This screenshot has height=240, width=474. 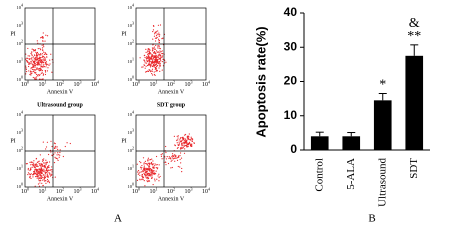 What do you see at coordinates (12, 141) in the screenshot?
I see `y-axis-label: PI` at bounding box center [12, 141].